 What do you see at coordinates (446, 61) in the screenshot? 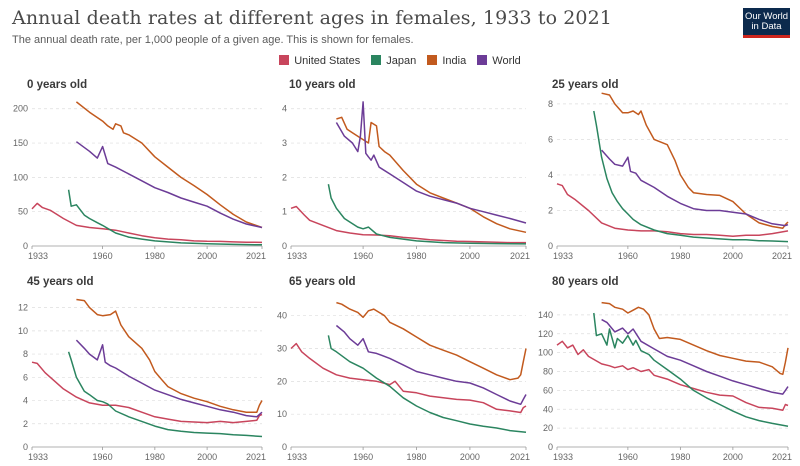
I see `legend-item-india: India` at bounding box center [446, 61].